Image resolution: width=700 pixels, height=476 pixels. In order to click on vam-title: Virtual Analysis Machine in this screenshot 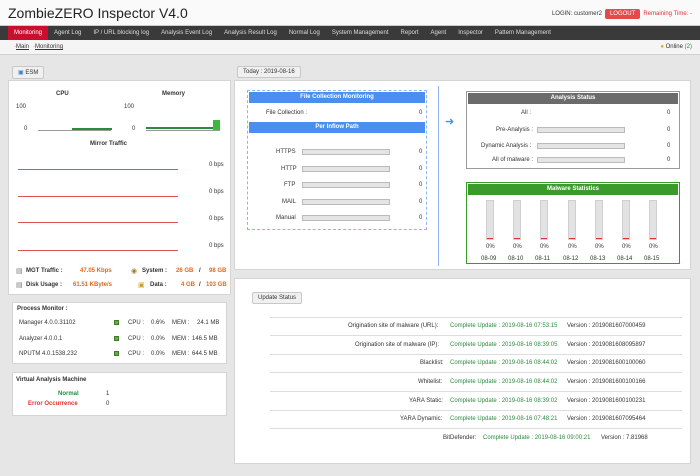, I will do `click(51, 380)`.